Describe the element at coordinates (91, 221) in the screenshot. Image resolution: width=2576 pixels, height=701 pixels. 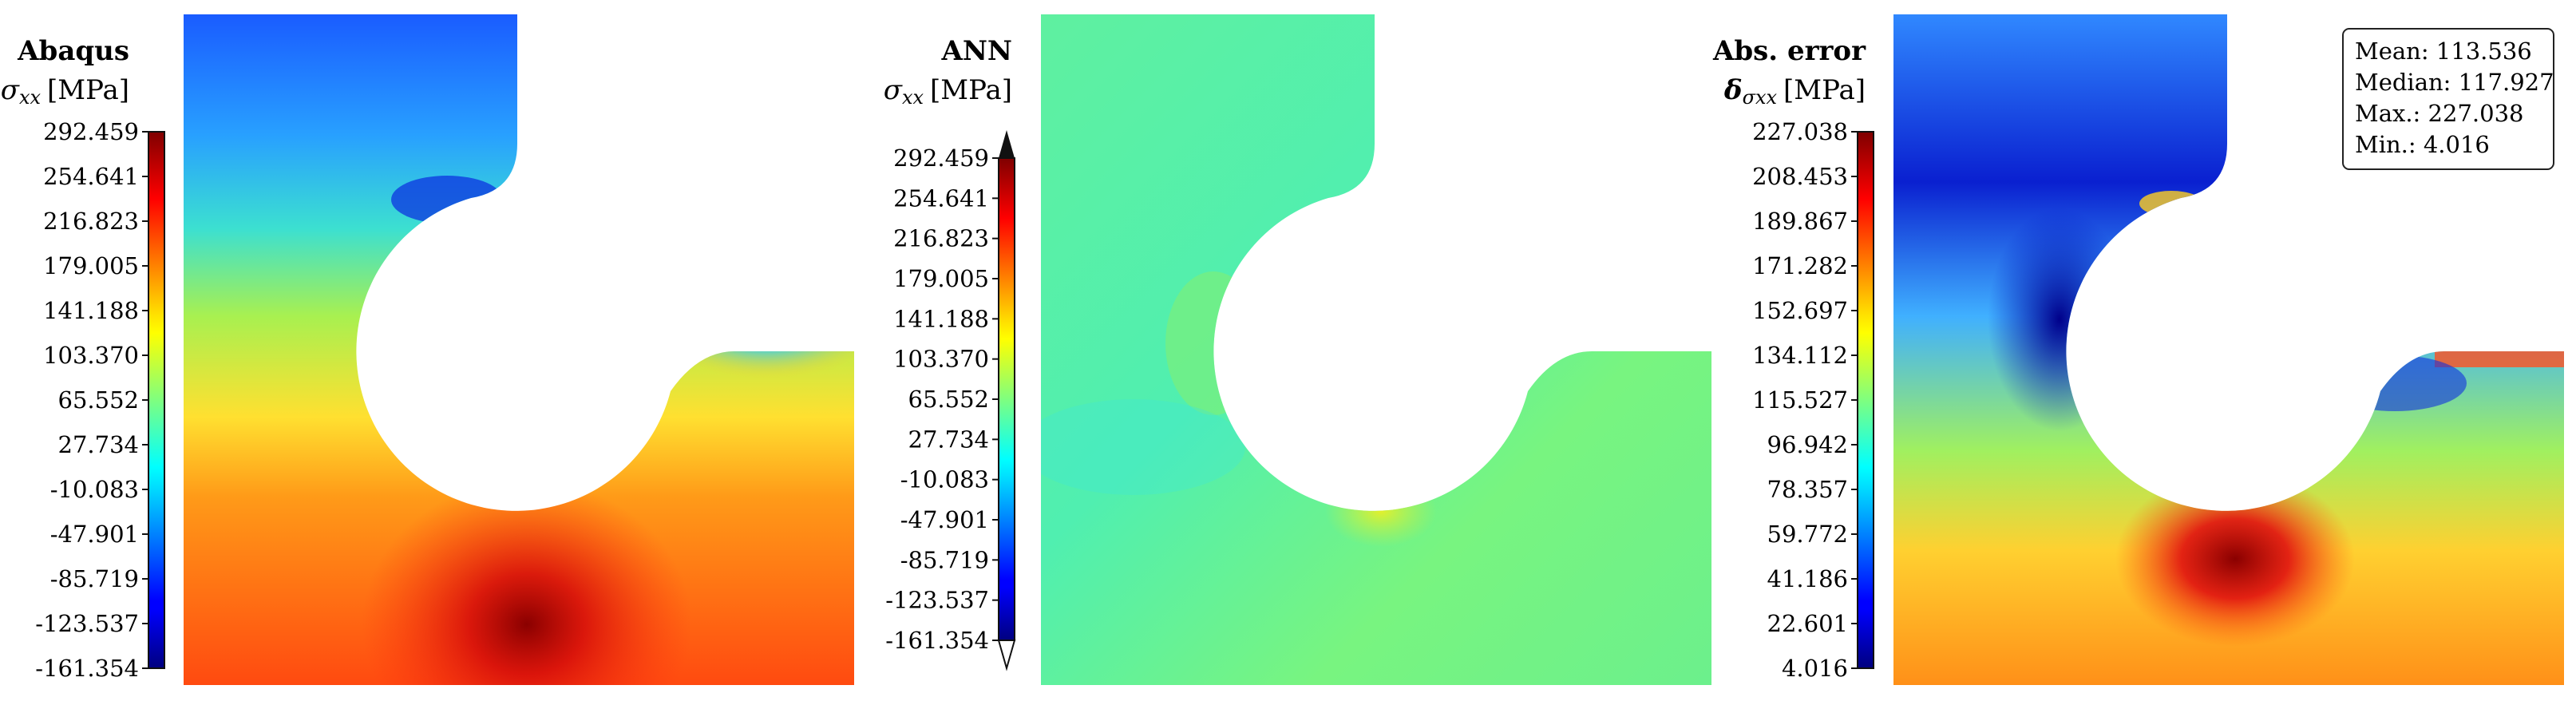
I see `colorbar-tick-label-abaqus: 216.823` at that location.